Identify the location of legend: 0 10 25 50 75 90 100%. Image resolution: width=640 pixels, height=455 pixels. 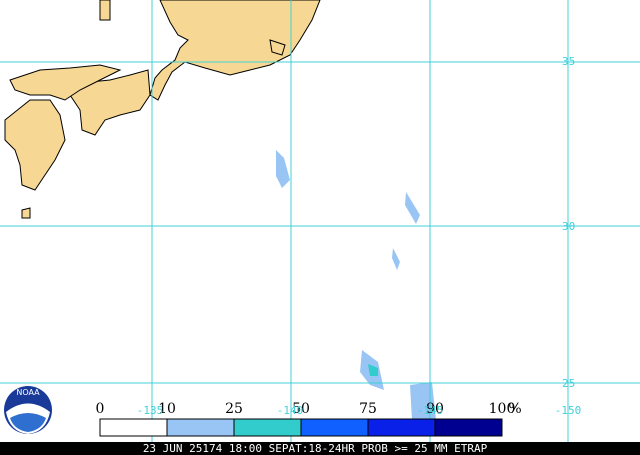
(309, 419).